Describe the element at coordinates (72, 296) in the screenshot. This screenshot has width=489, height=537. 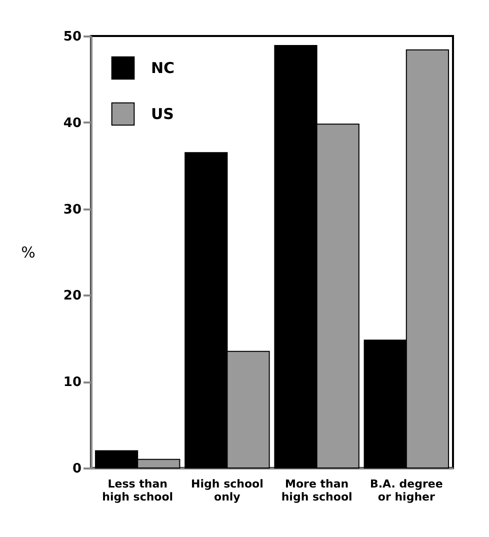
I see `y-tick-label: 20` at that location.